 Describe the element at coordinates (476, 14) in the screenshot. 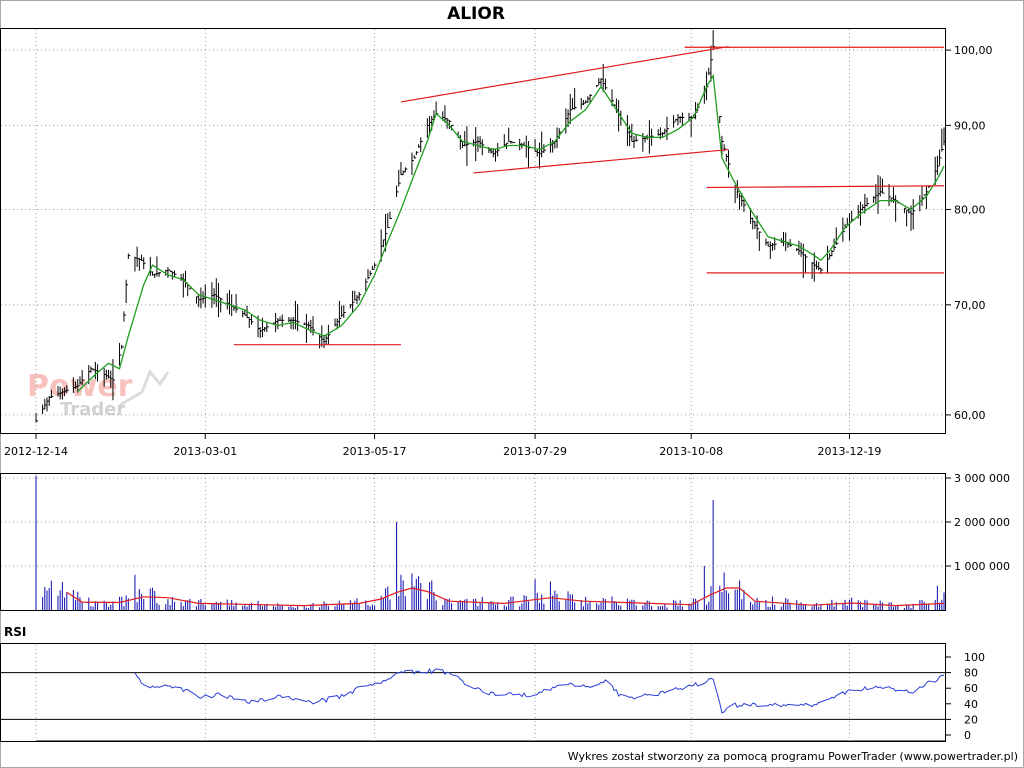

I see `chart-title: ALIOR` at that location.